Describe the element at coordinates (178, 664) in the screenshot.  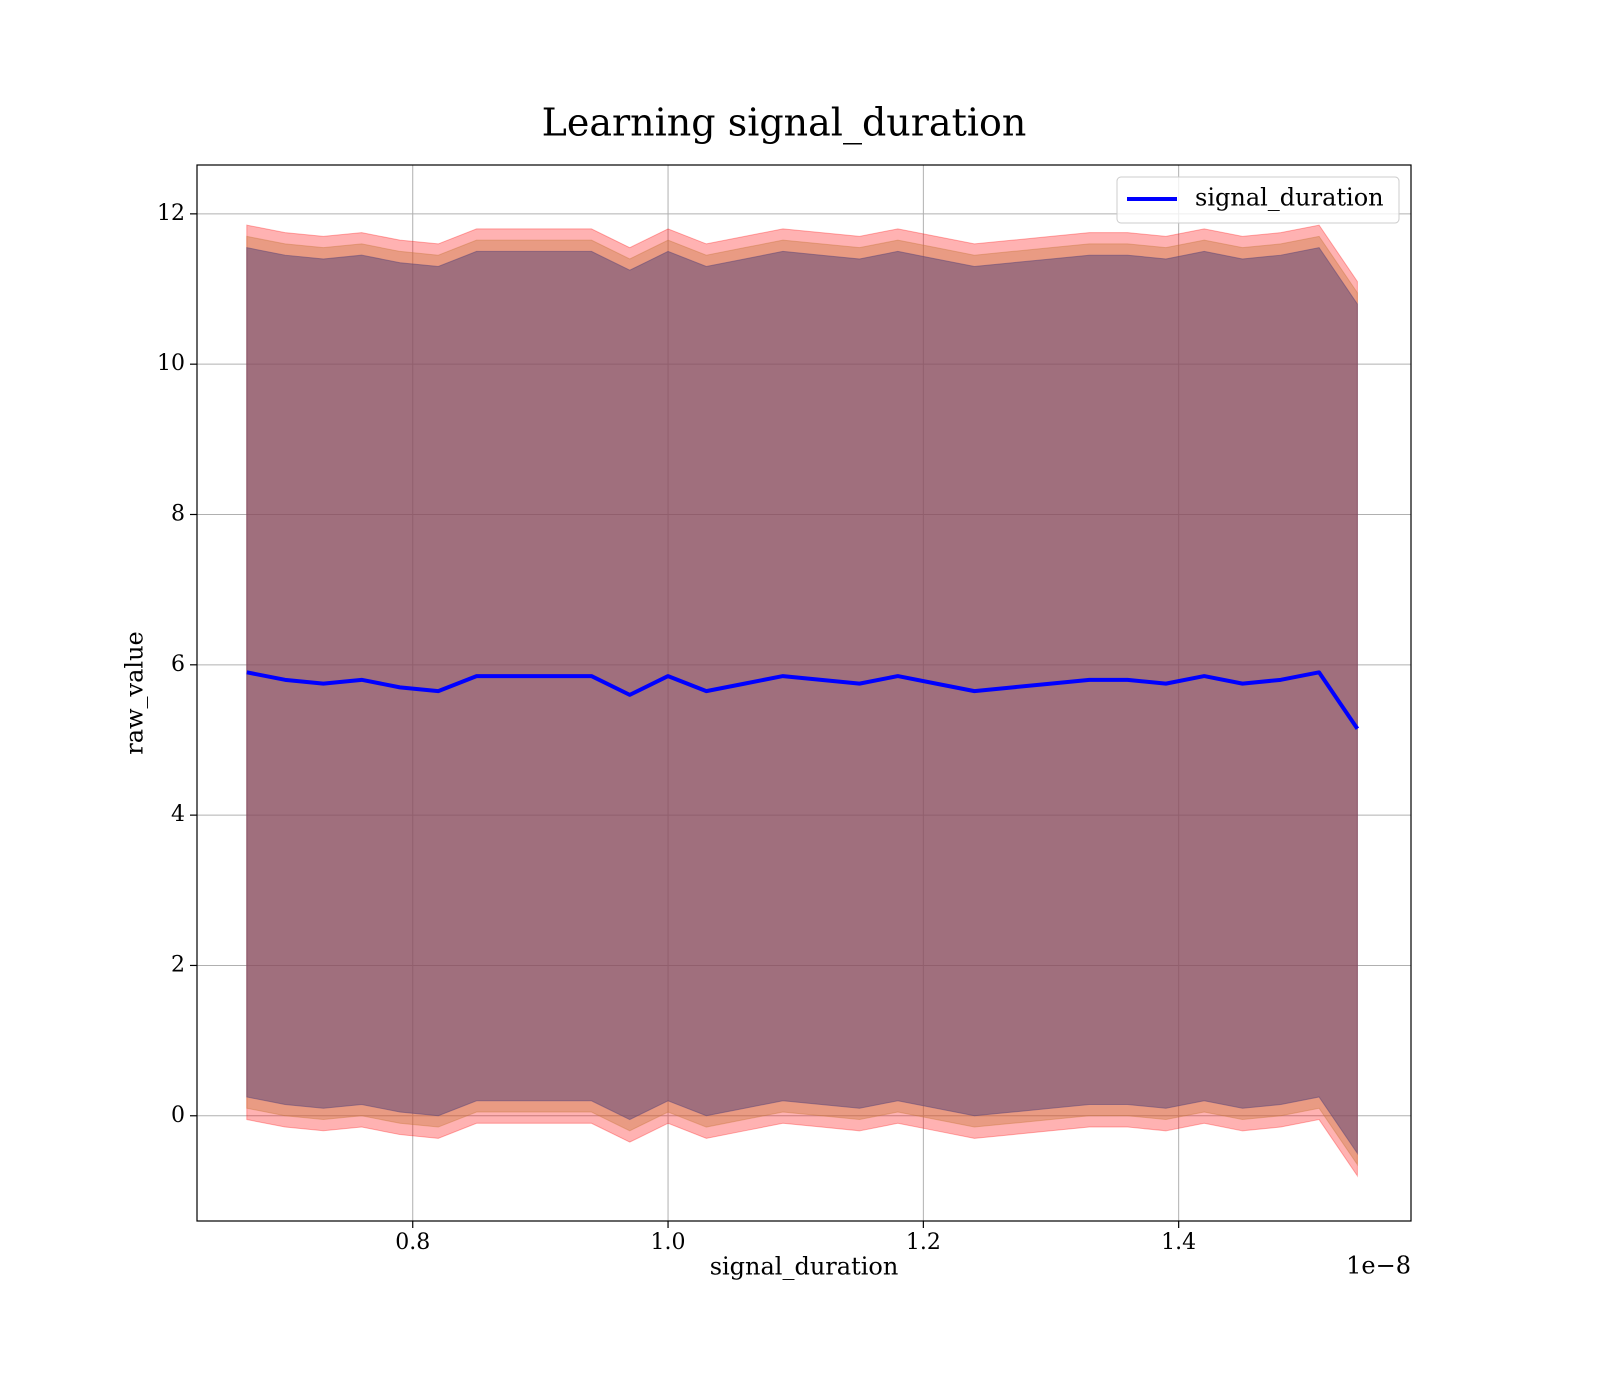
I see `y-tick-label: 6` at that location.